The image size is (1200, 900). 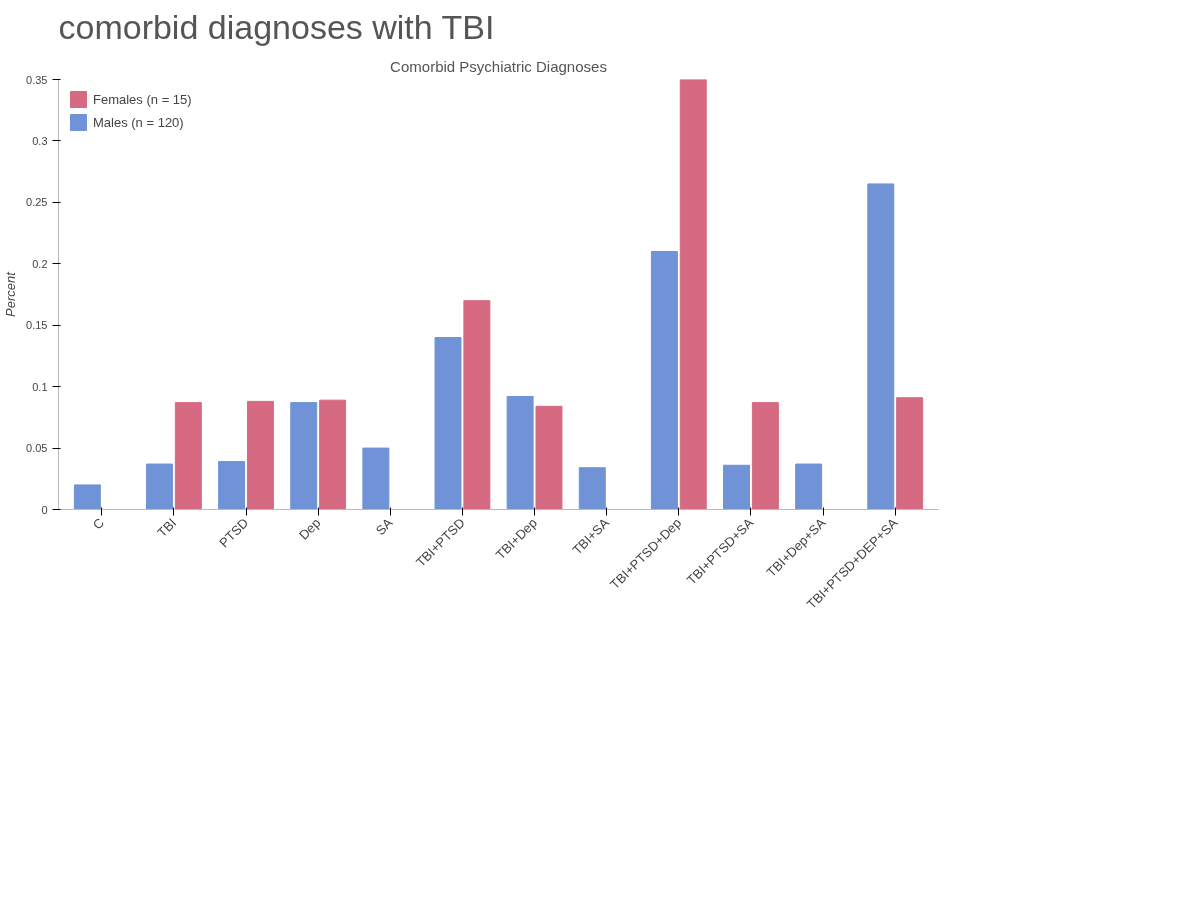 I want to click on y-tick-label: 0.25, so click(x=37, y=202).